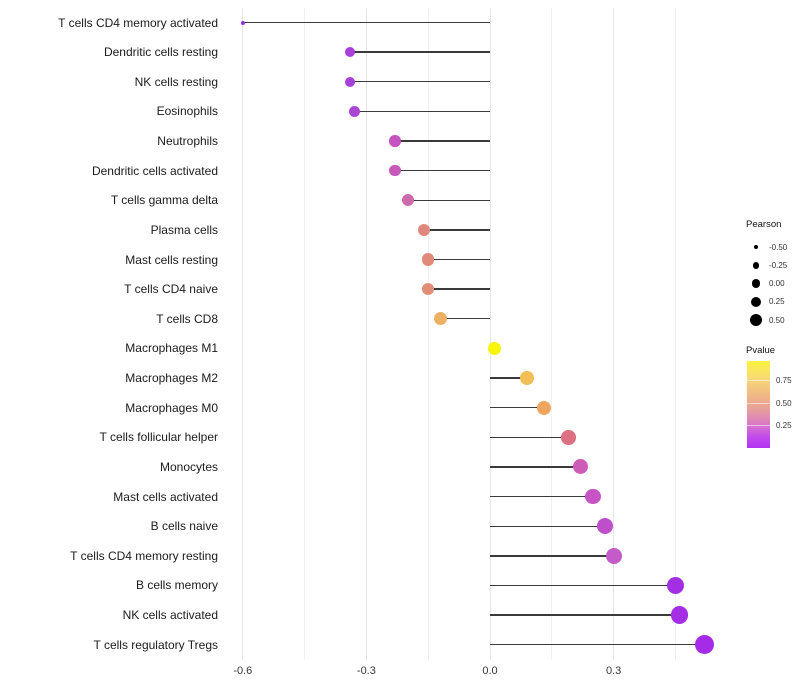  I want to click on category-label: Mast cells resting, so click(171, 259).